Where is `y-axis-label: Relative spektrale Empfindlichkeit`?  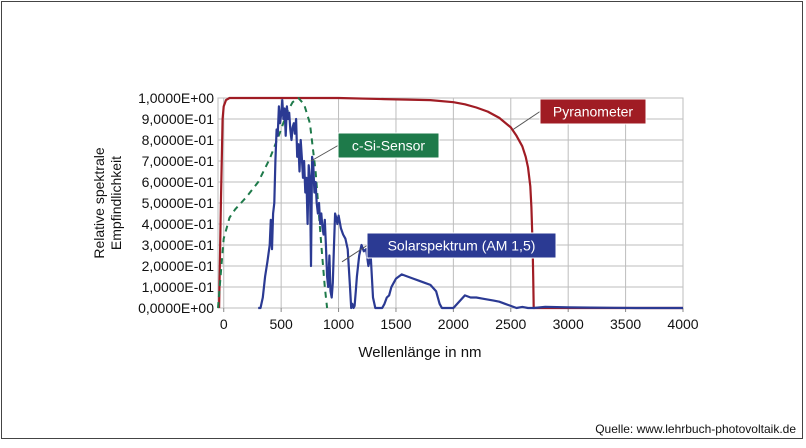
y-axis-label: Relative spektrale Empfindlichkeit is located at coordinates (107, 202).